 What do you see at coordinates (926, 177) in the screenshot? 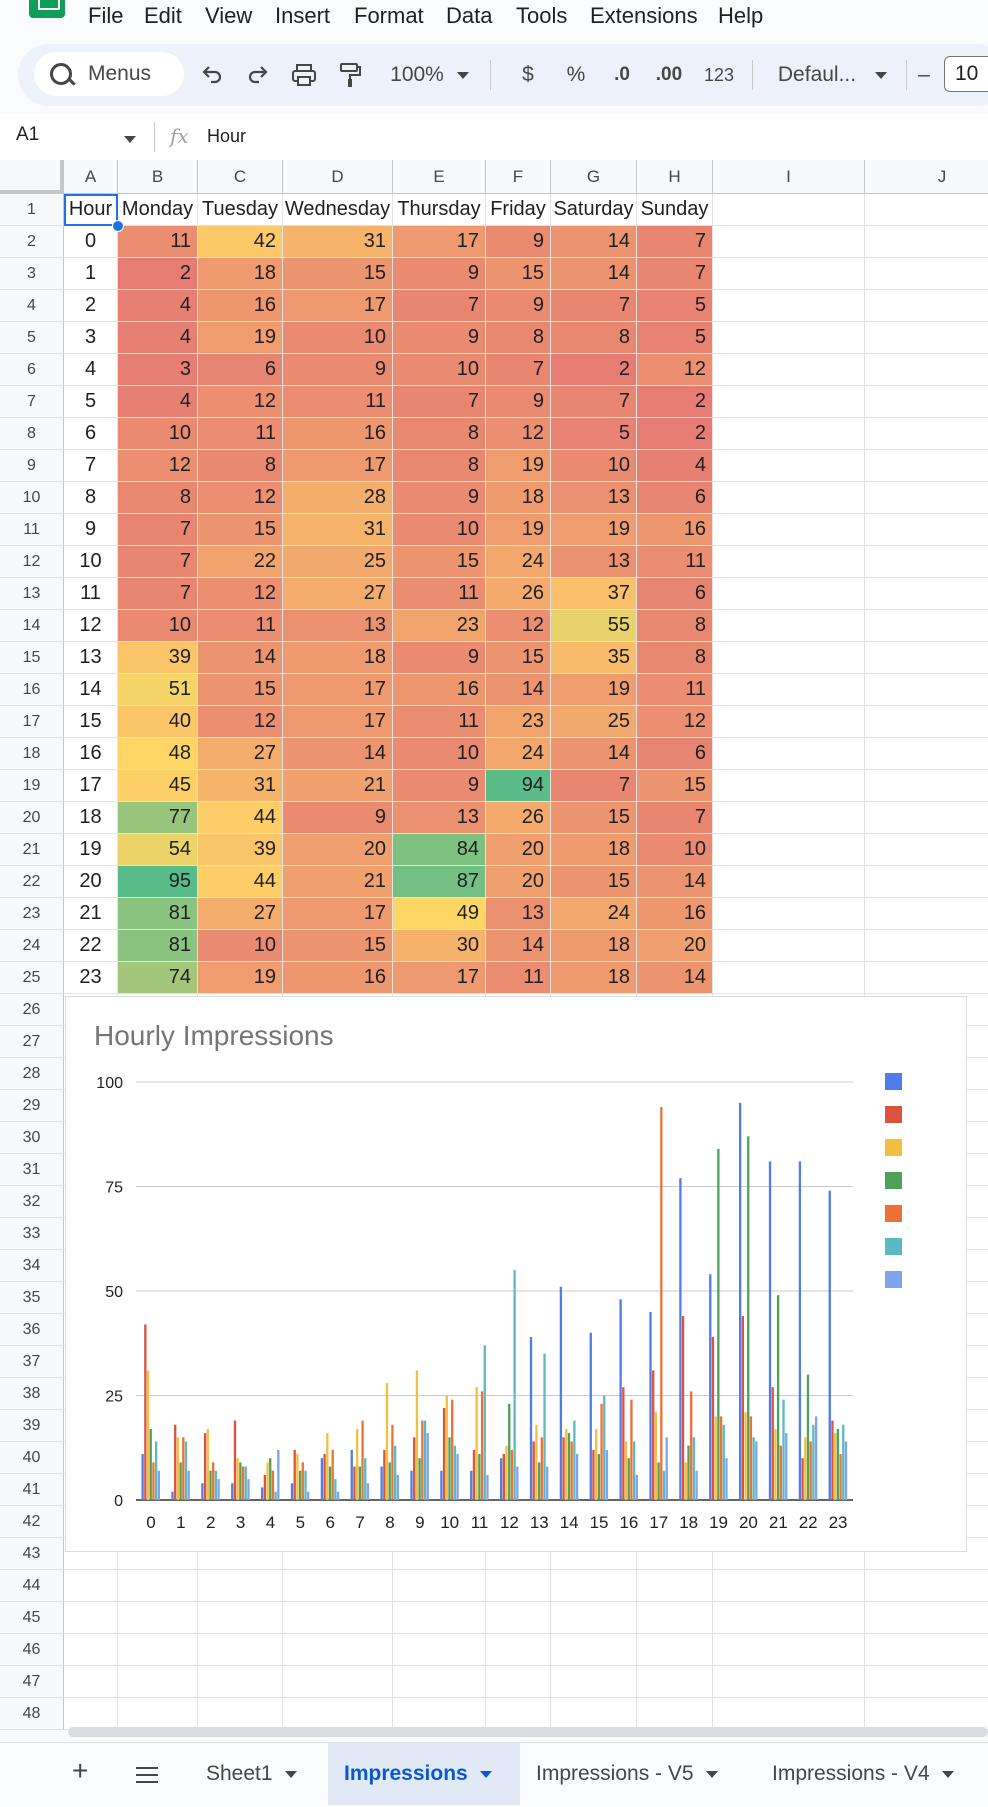
I see `column-header-j: J` at bounding box center [926, 177].